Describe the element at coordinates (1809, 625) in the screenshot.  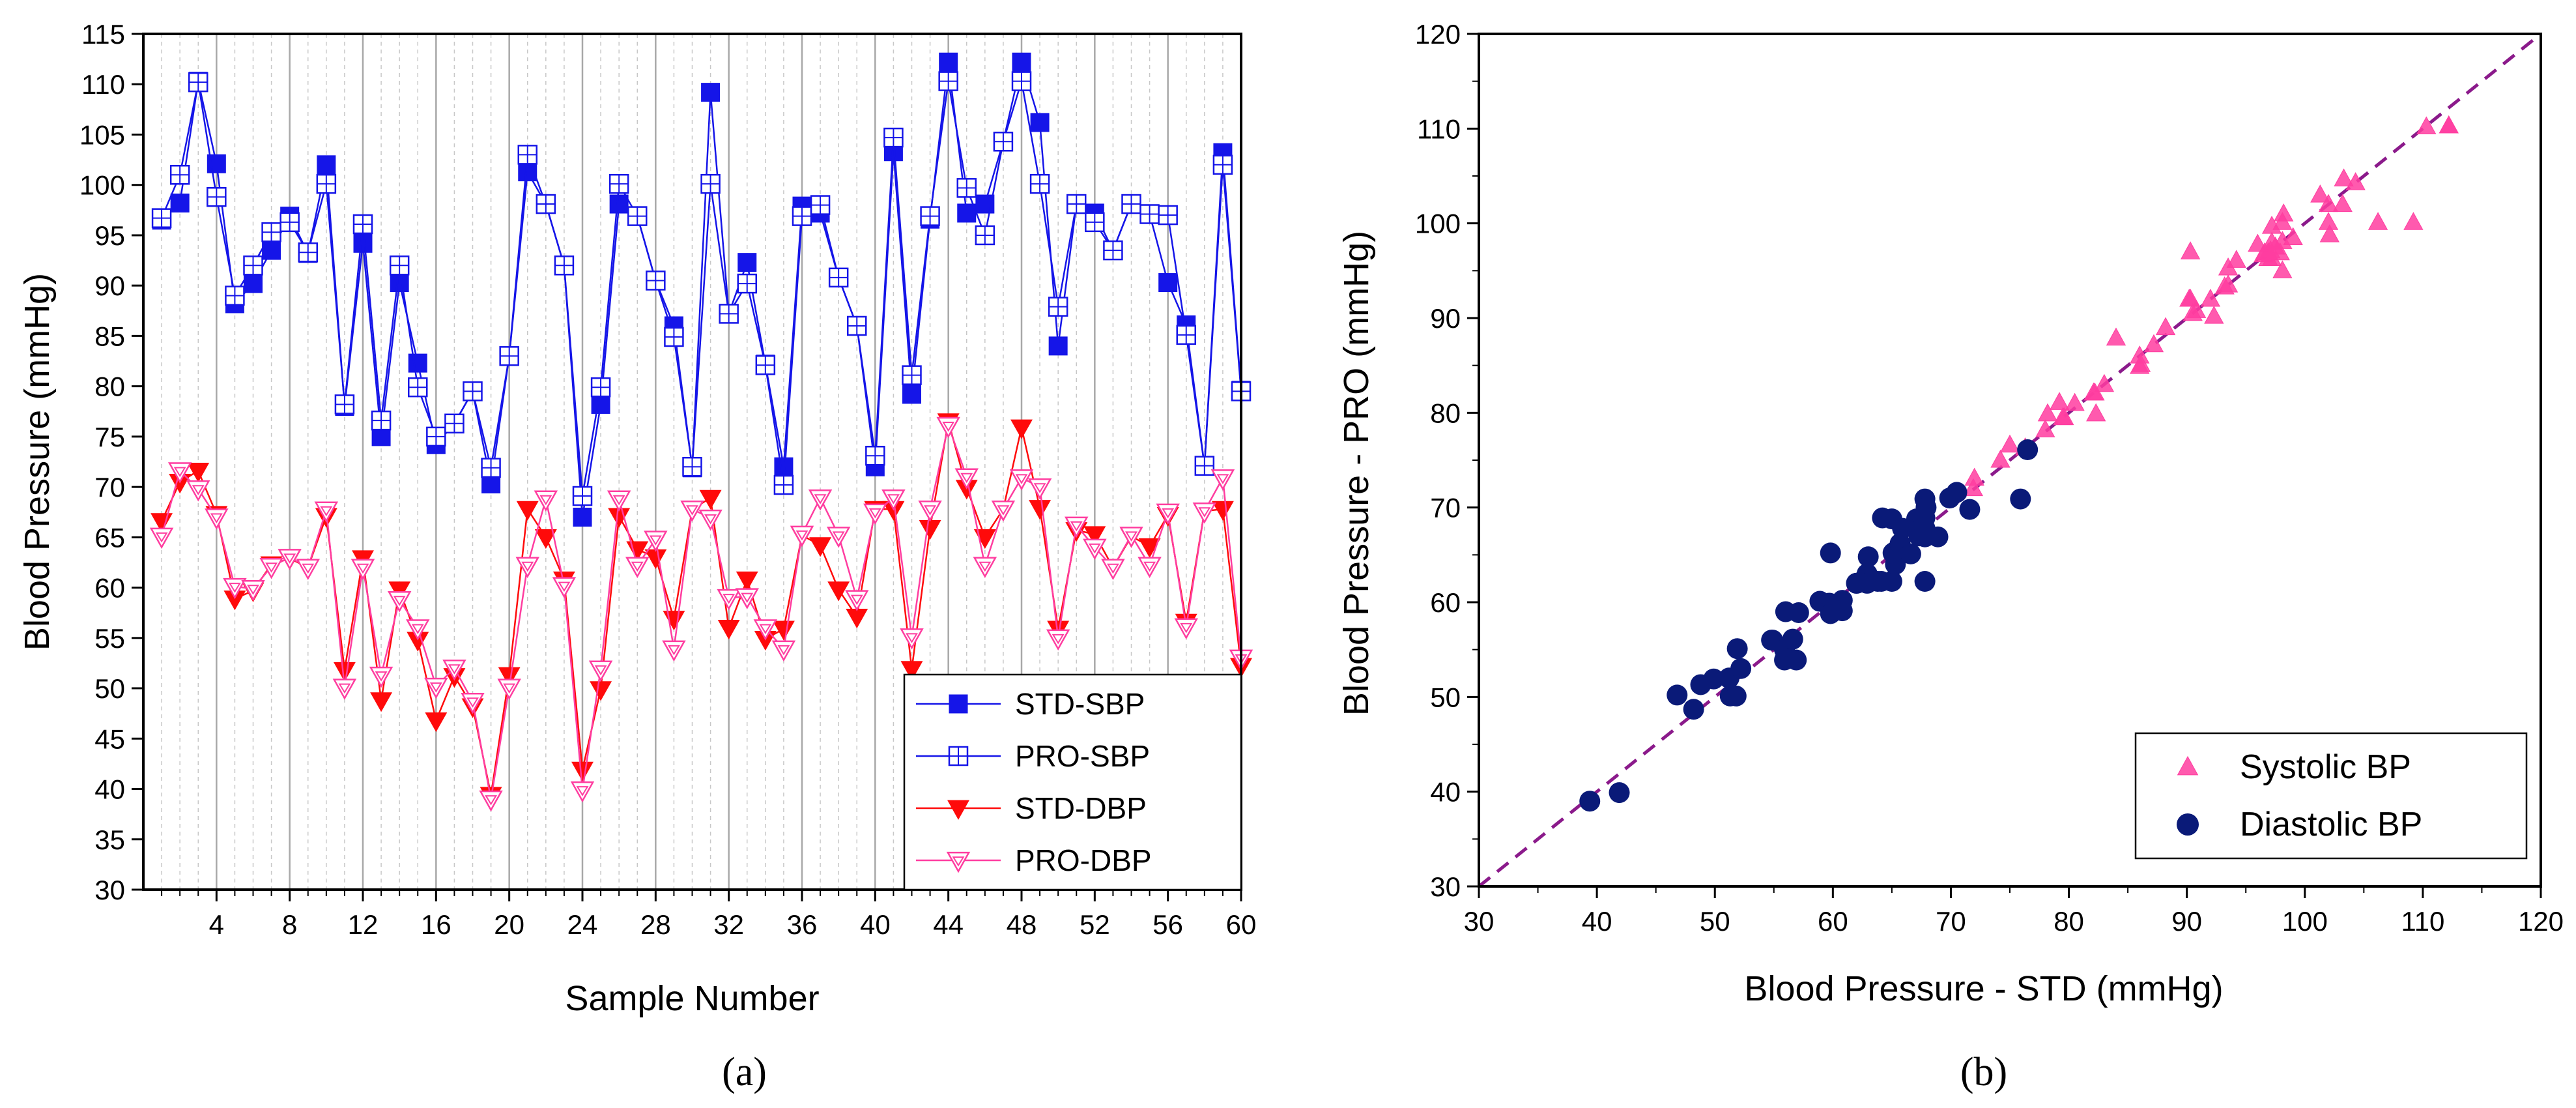
I see `series-diastolic-bp` at that location.